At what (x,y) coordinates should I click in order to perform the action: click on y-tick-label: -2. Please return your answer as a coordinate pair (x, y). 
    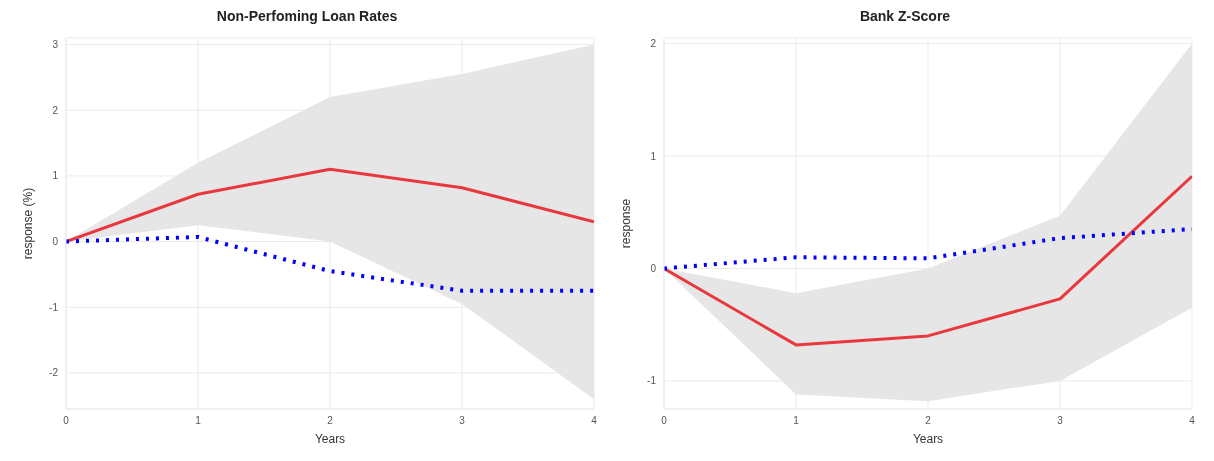
    Looking at the image, I should click on (54, 373).